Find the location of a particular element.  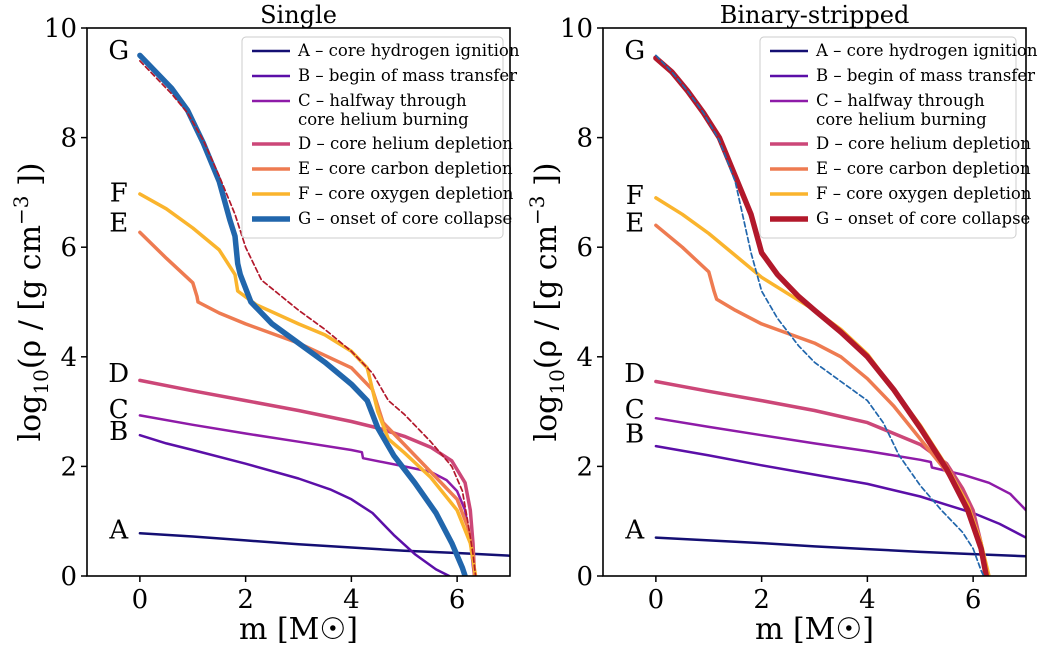

chart-title: Binary-stripped is located at coordinates (815, 15).